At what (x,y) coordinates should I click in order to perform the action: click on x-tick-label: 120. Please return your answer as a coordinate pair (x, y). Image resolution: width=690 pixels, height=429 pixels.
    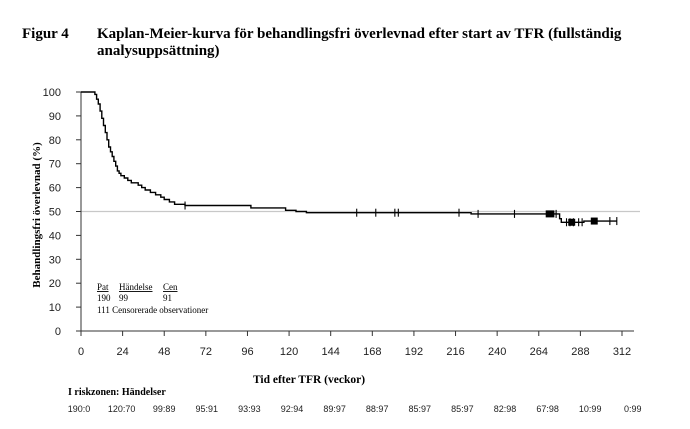
    Looking at the image, I should click on (289, 352).